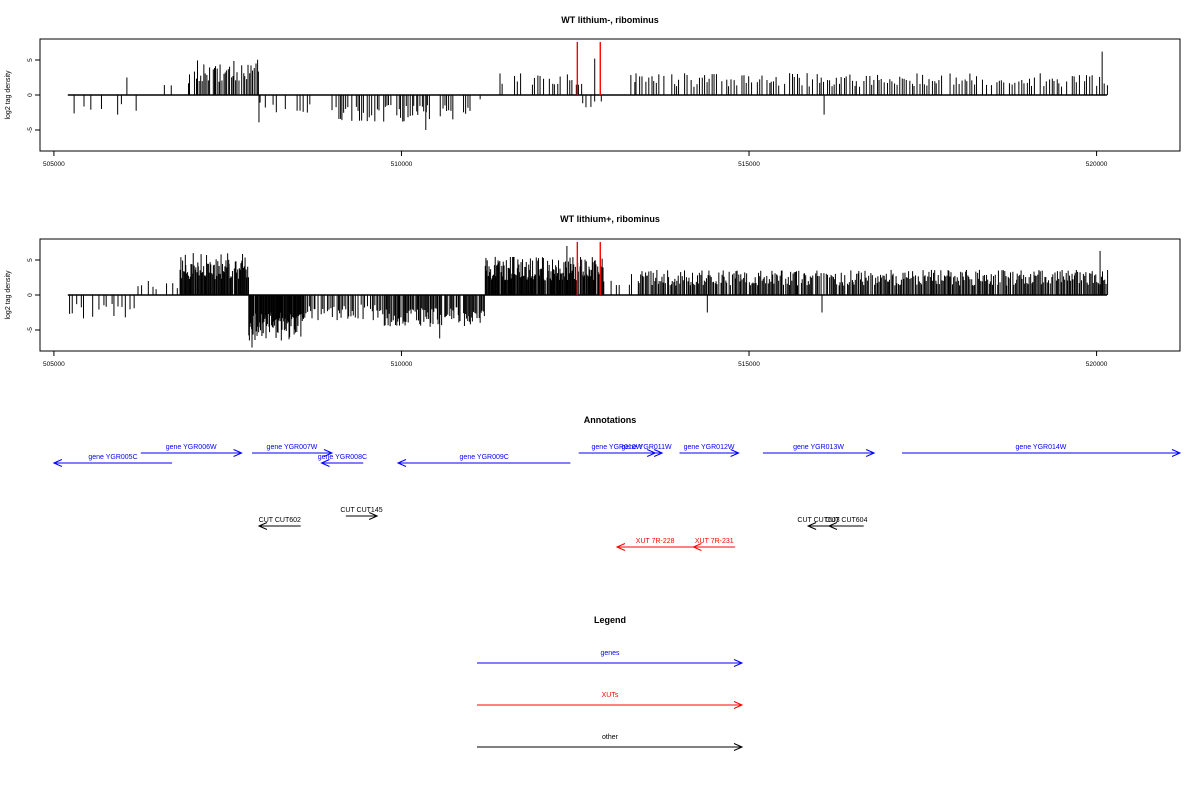  Describe the element at coordinates (617, 447) in the screenshot. I see `feature-label: gene YGR010W` at that location.